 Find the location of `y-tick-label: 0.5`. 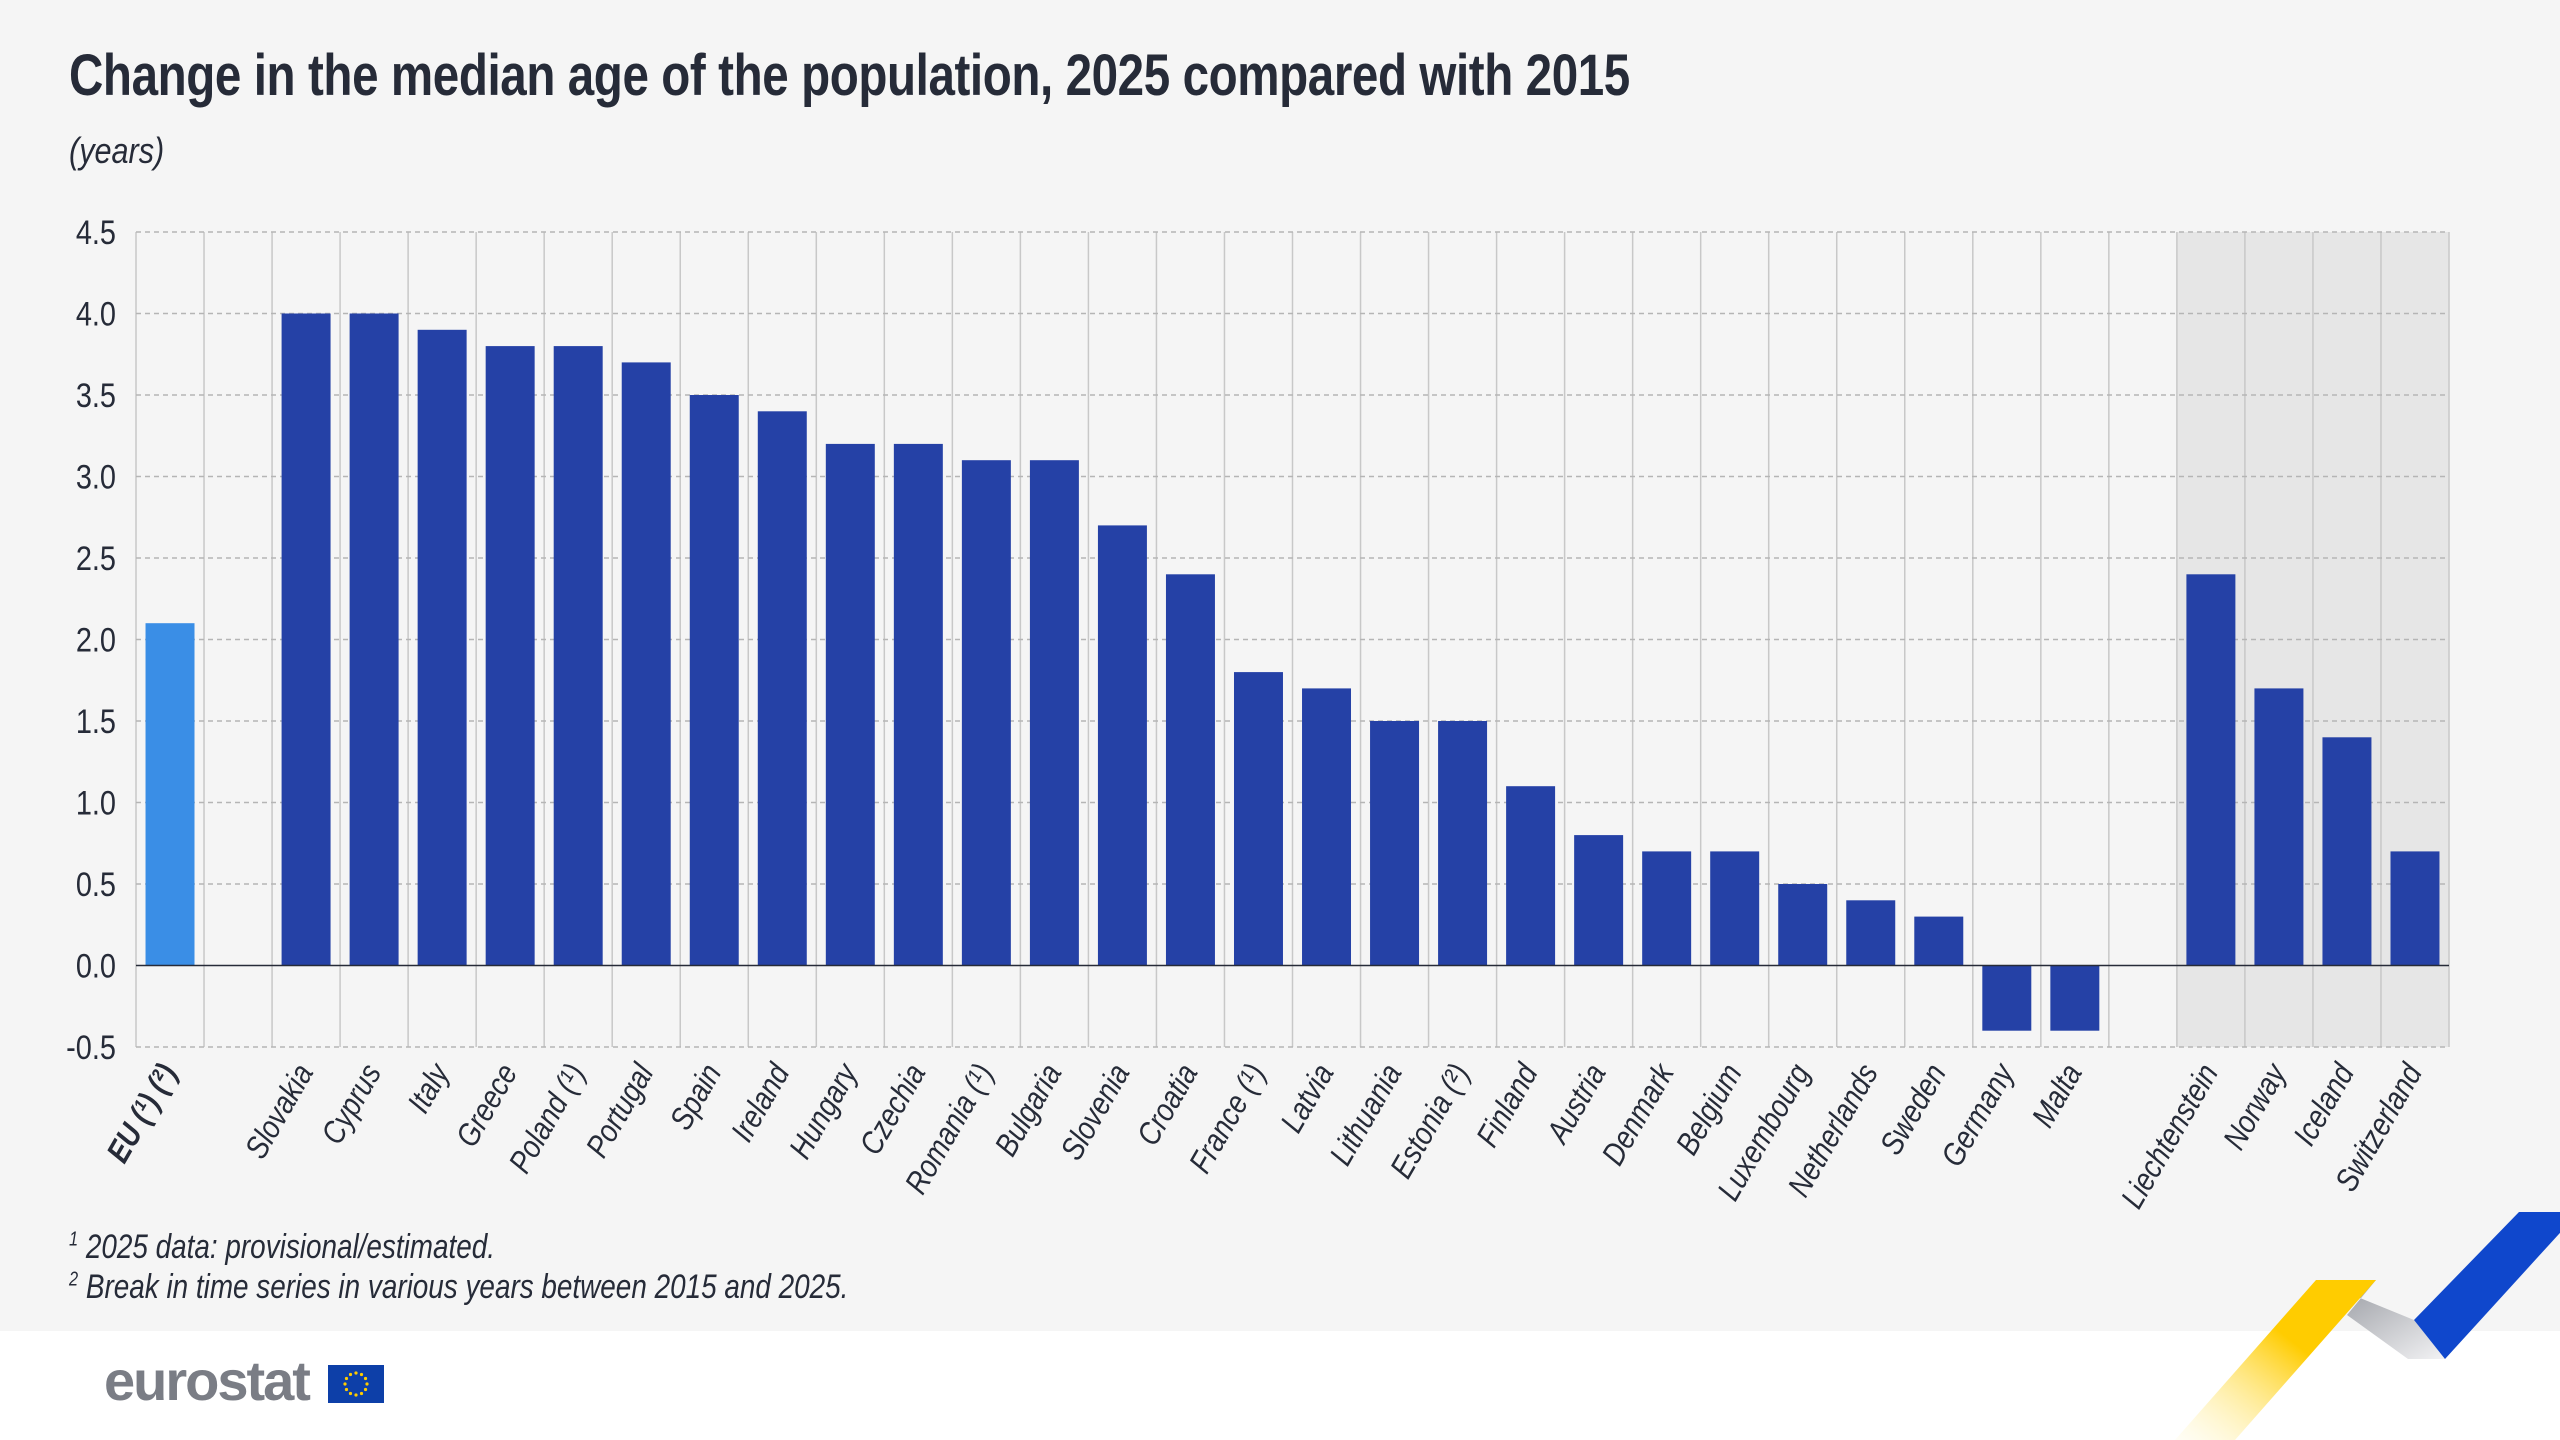

y-tick-label: 0.5 is located at coordinates (96, 884).